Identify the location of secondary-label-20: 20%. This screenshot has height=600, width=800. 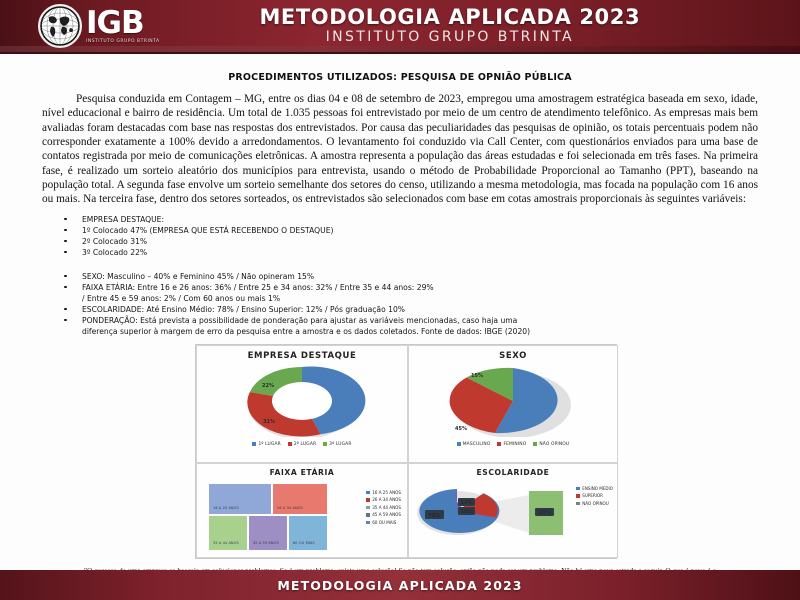
(545, 513).